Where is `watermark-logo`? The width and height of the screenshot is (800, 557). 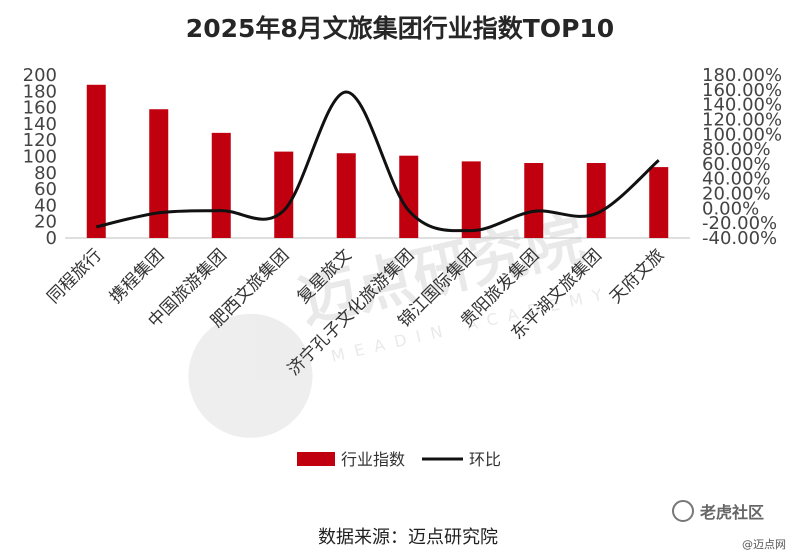
watermark-logo is located at coordinates (250, 375).